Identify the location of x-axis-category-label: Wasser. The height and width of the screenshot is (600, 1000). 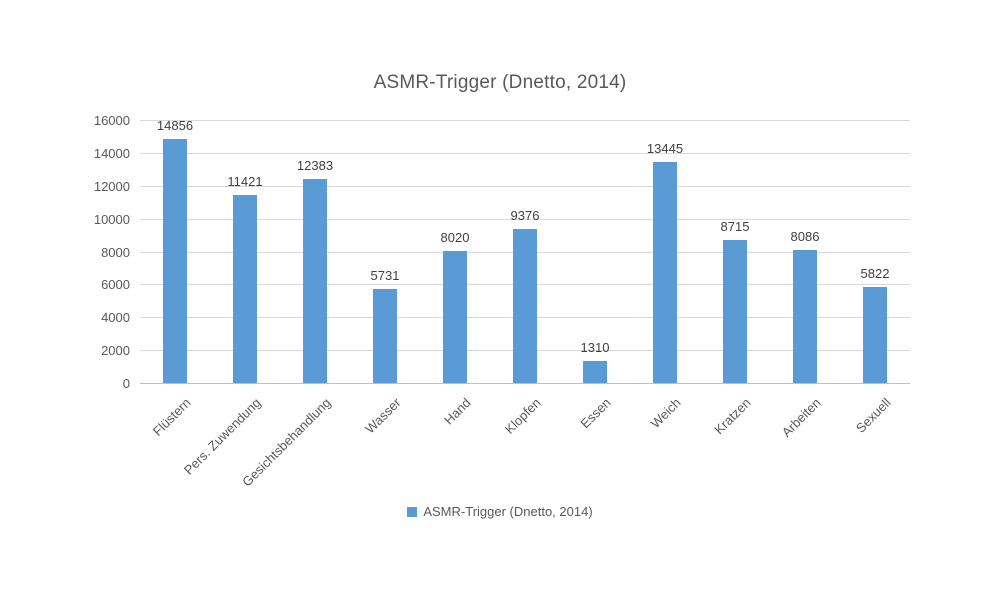
(383, 416).